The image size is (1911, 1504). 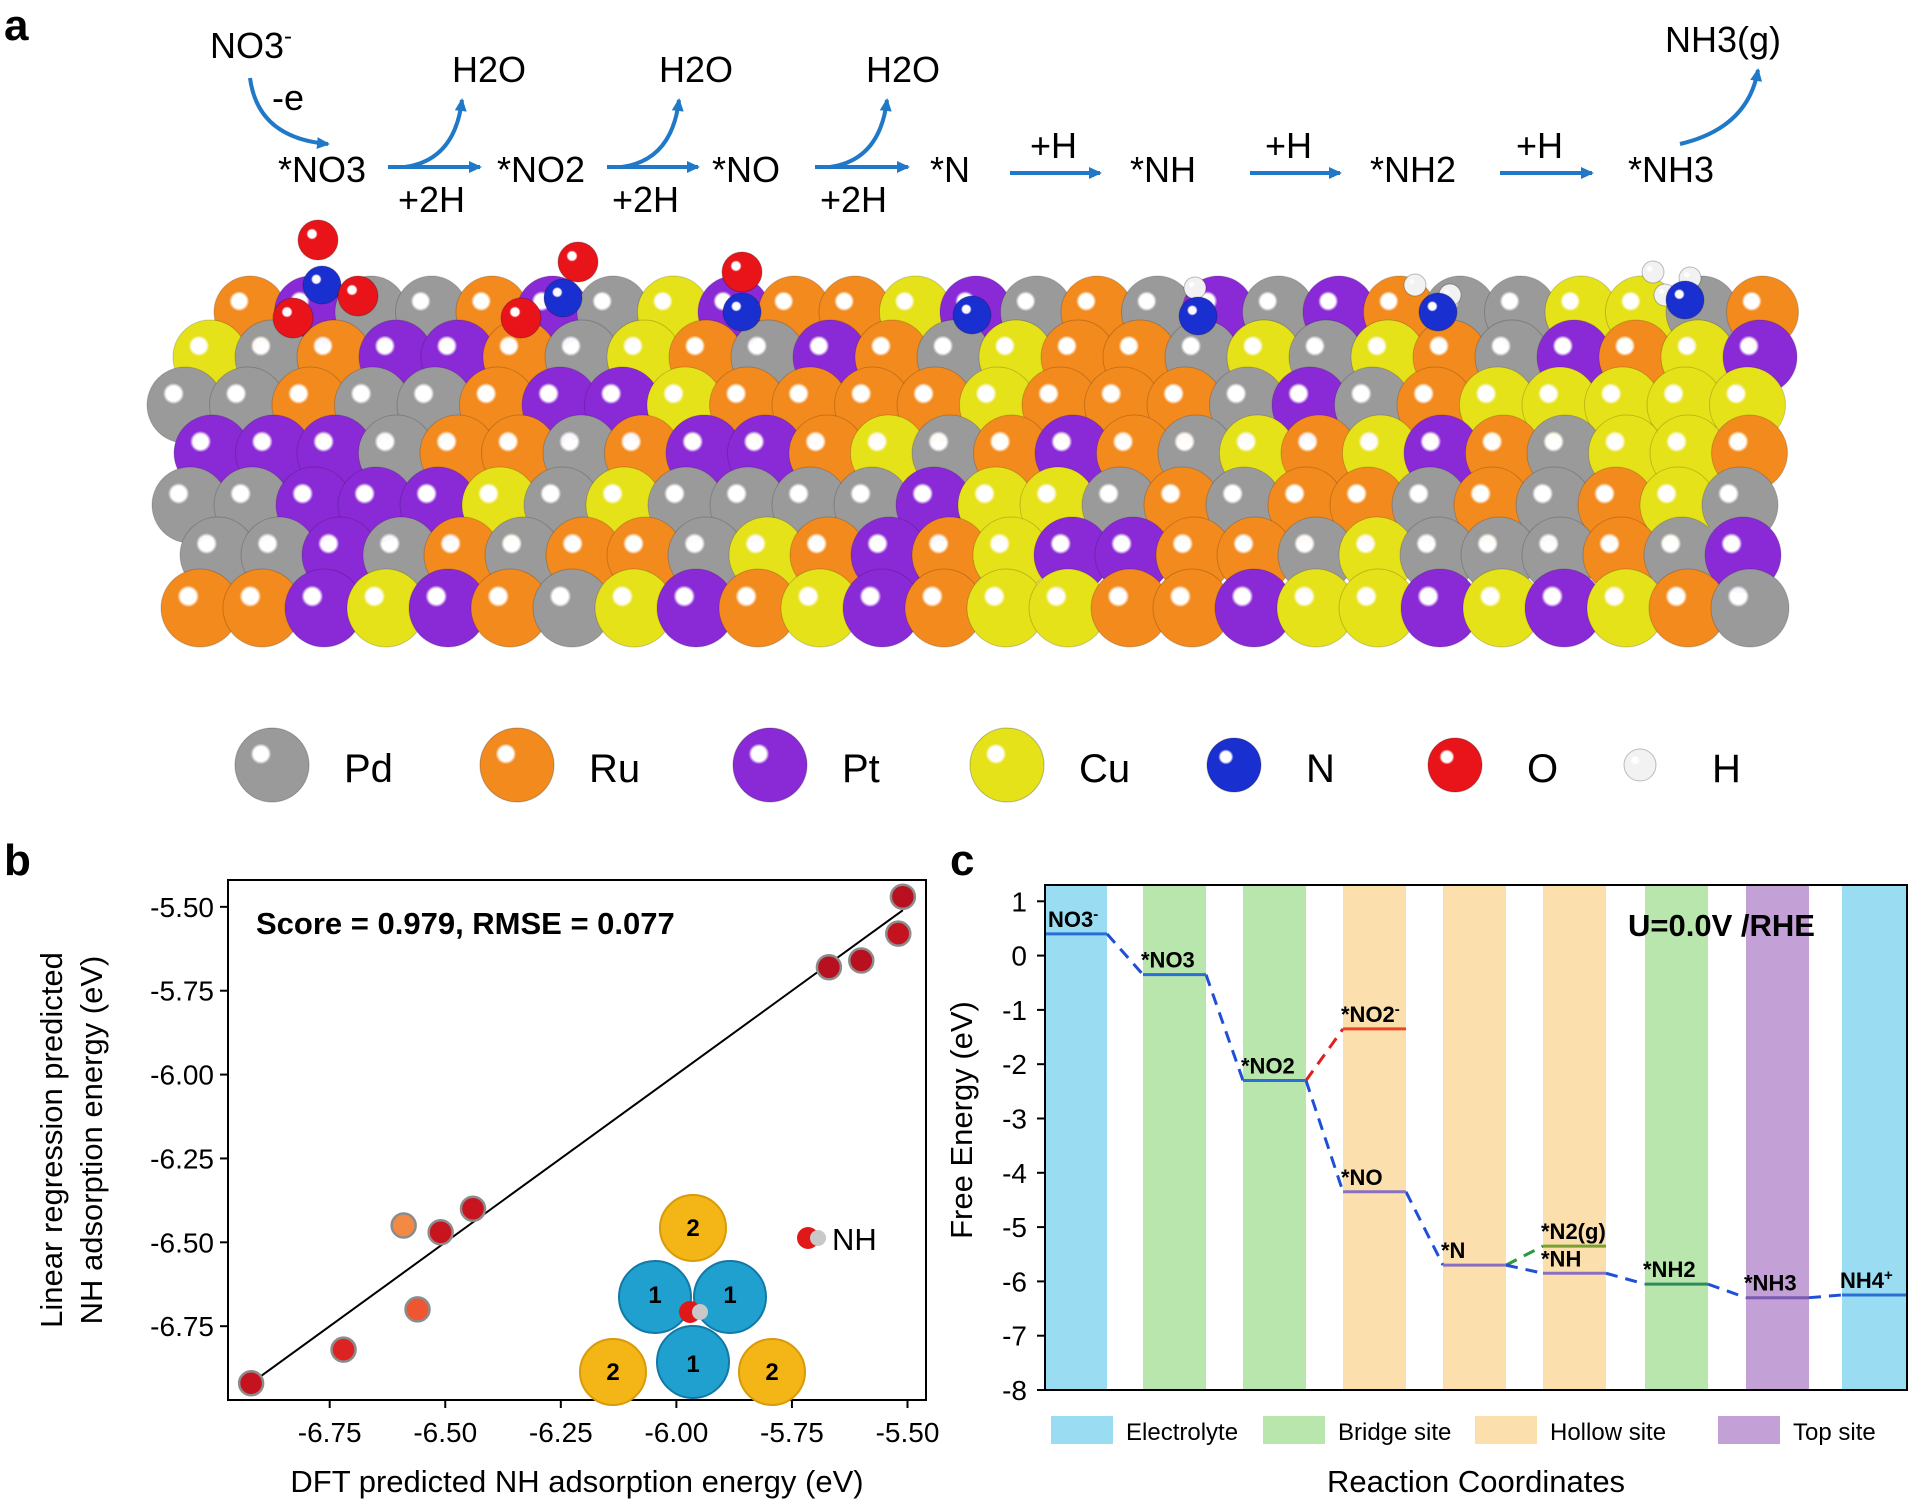 I want to click on site-number-1-right: 1, so click(x=729, y=1295).